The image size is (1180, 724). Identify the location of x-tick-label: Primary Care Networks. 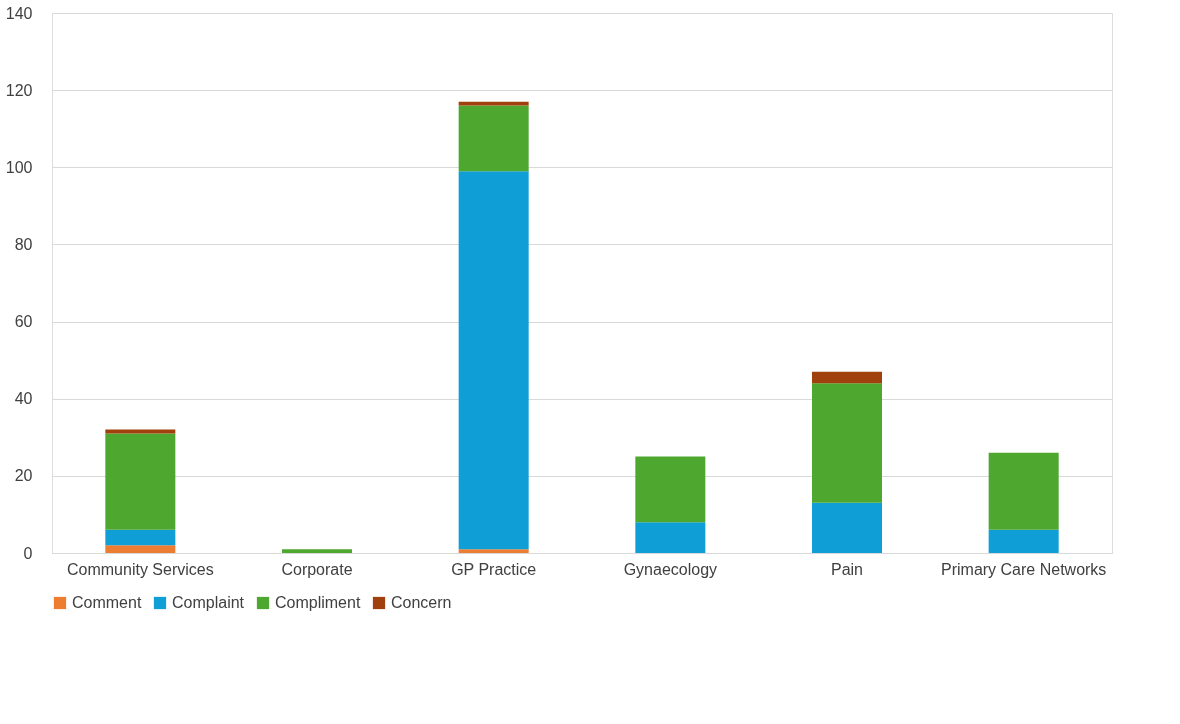
(1023, 569).